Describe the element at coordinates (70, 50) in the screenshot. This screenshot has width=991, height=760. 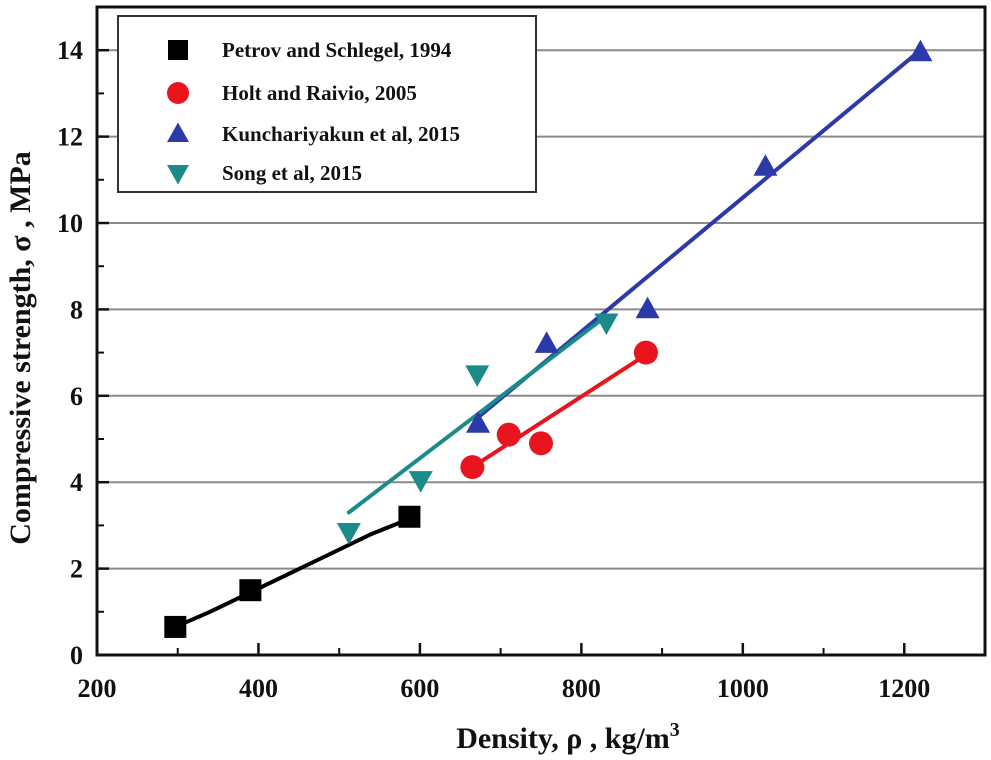
I see `y-tick-label: 14` at that location.